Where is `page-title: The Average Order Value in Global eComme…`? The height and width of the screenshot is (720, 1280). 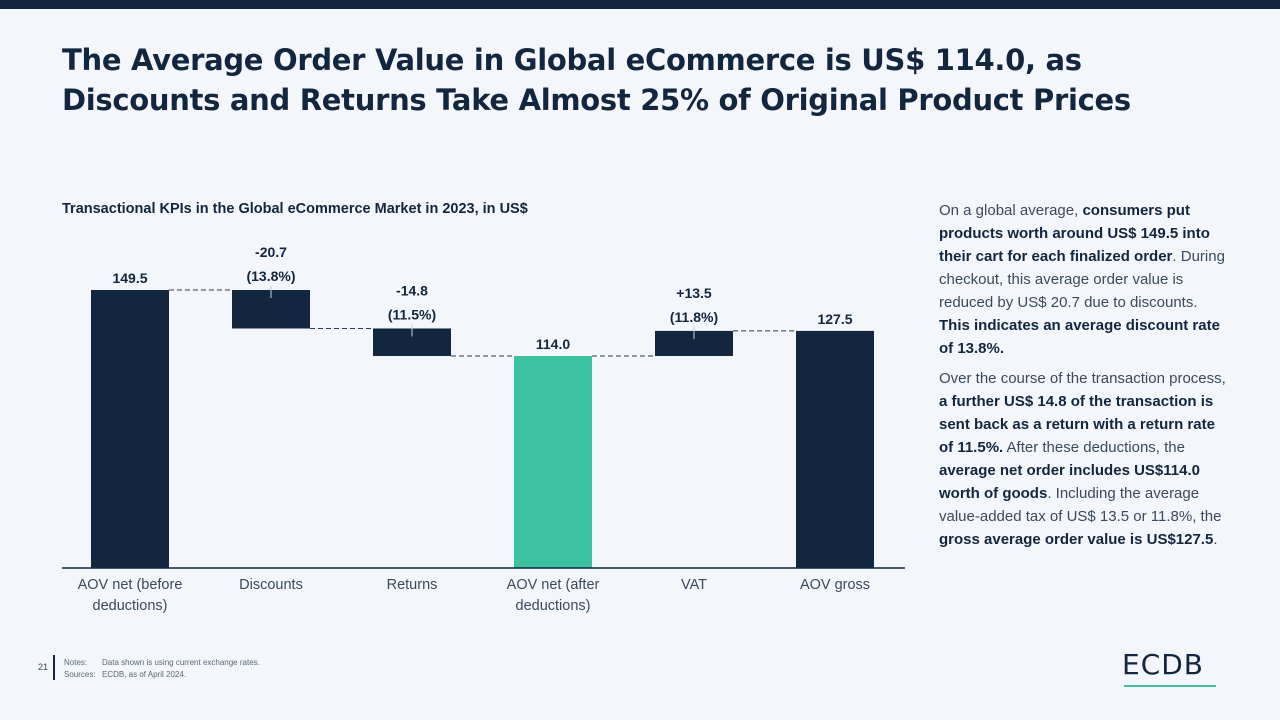
page-title: The Average Order Value in Global eComme… is located at coordinates (596, 80).